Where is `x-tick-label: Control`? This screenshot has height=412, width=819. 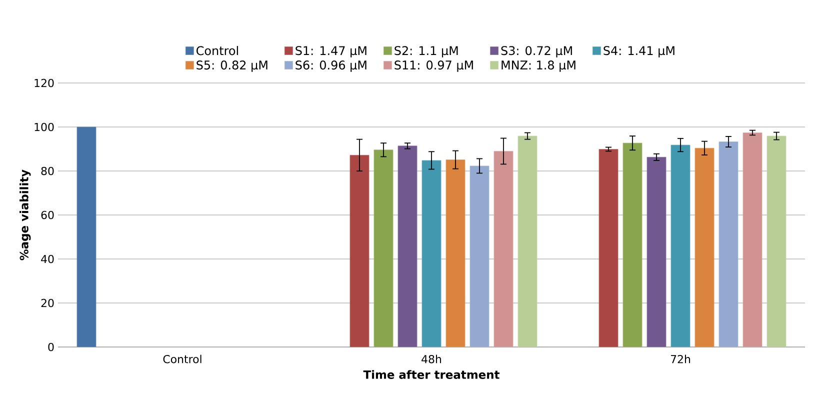
x-tick-label: Control is located at coordinates (182, 359).